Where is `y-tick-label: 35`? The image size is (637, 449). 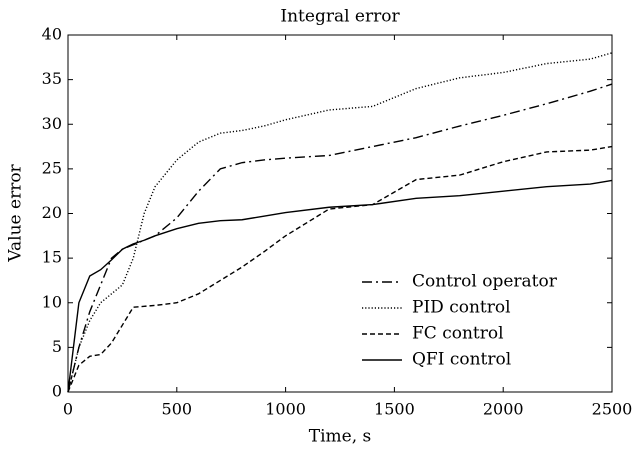
y-tick-label: 35 is located at coordinates (52, 78).